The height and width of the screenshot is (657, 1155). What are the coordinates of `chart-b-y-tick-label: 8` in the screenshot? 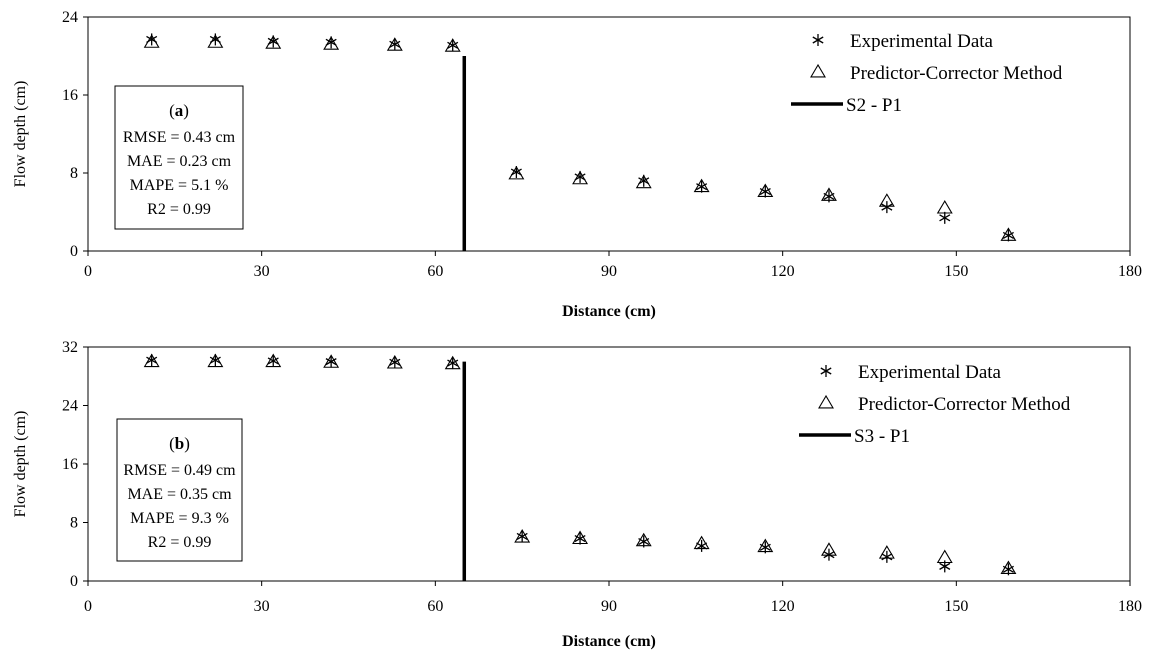 It's located at (74, 523).